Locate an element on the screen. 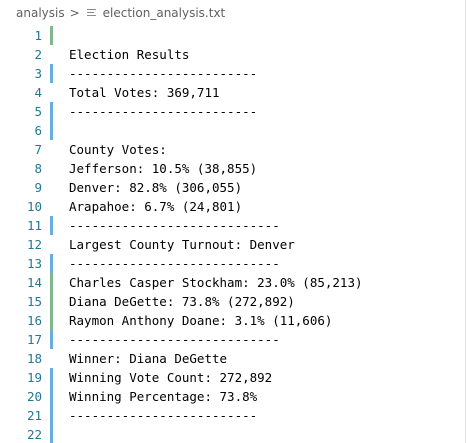 The height and width of the screenshot is (443, 466). line-text: Total Votes: 369,711 is located at coordinates (144, 92).